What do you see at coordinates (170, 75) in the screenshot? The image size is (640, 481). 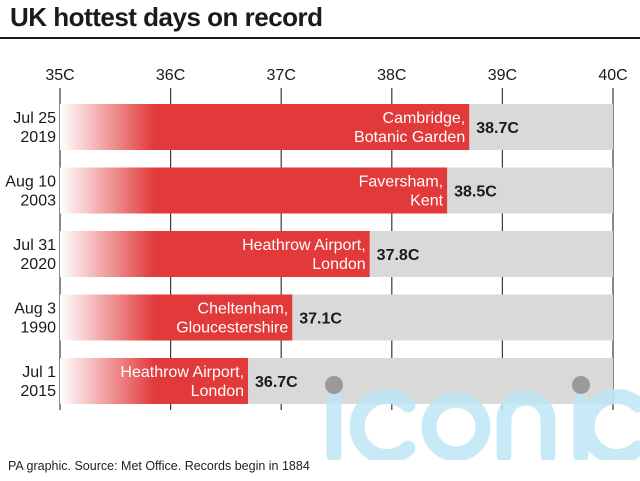 I see `x-tick-label: 36C` at bounding box center [170, 75].